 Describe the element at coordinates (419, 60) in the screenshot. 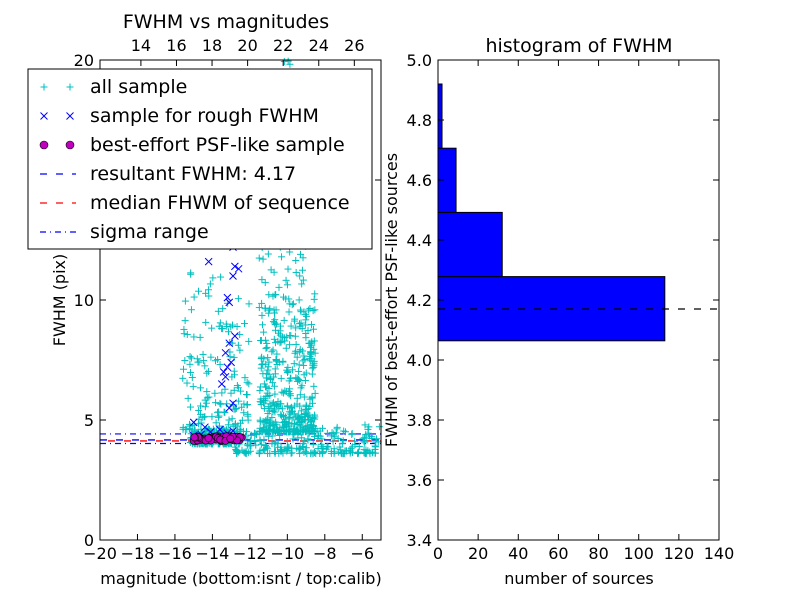

I see `histogram-y-tick-label: 5.0` at that location.